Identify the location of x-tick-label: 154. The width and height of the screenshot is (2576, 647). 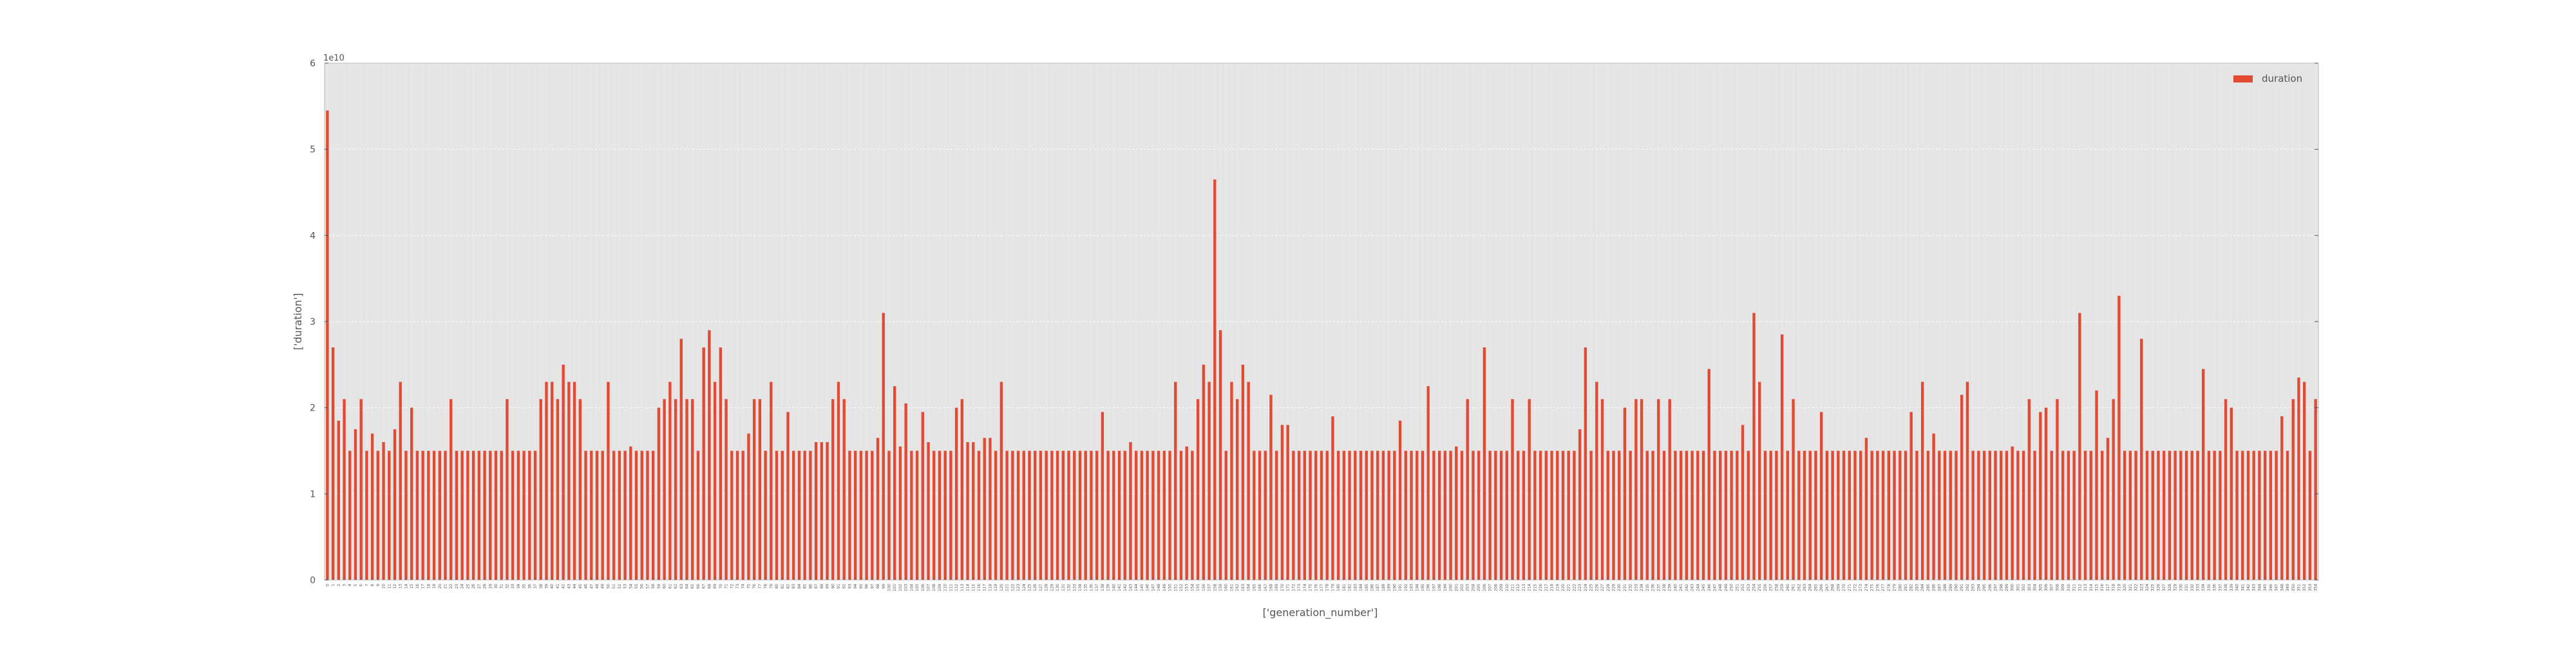
(1192, 588).